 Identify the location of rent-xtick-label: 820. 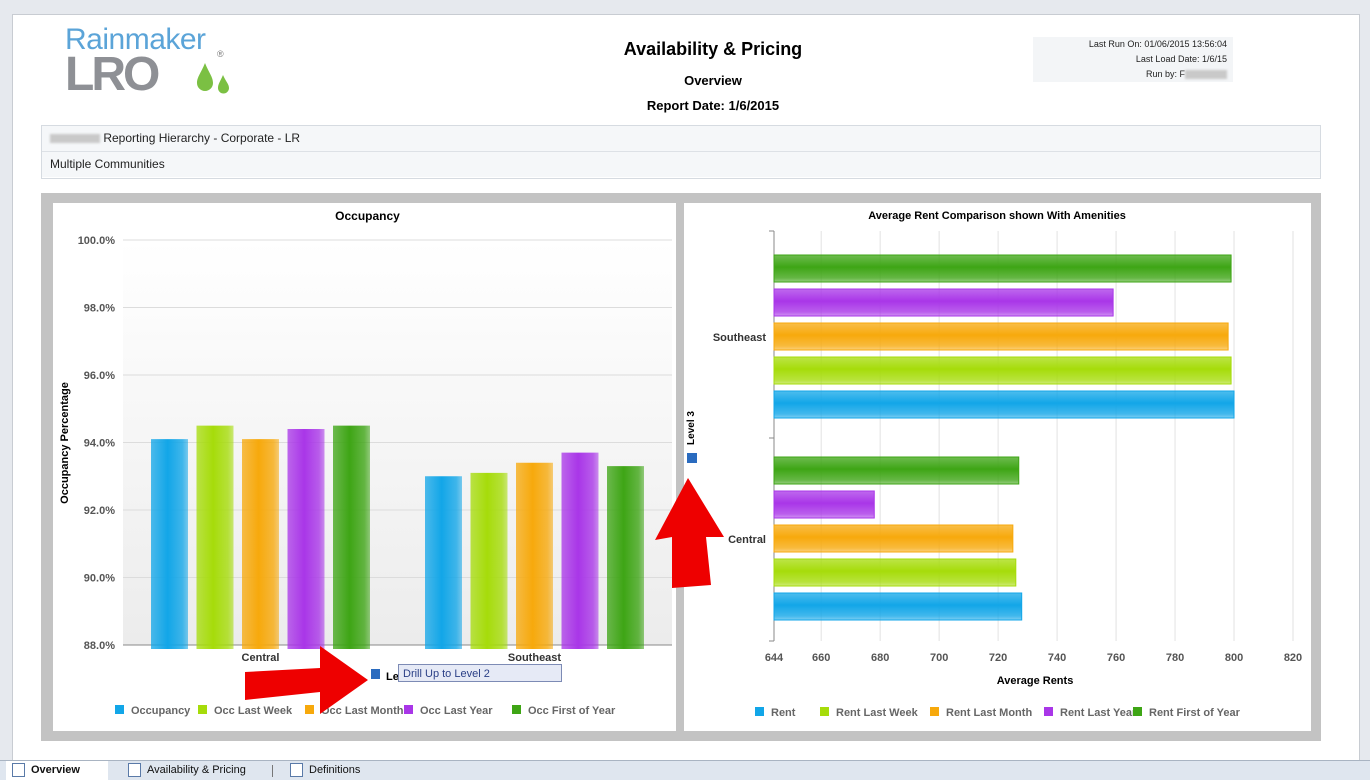
(1293, 658).